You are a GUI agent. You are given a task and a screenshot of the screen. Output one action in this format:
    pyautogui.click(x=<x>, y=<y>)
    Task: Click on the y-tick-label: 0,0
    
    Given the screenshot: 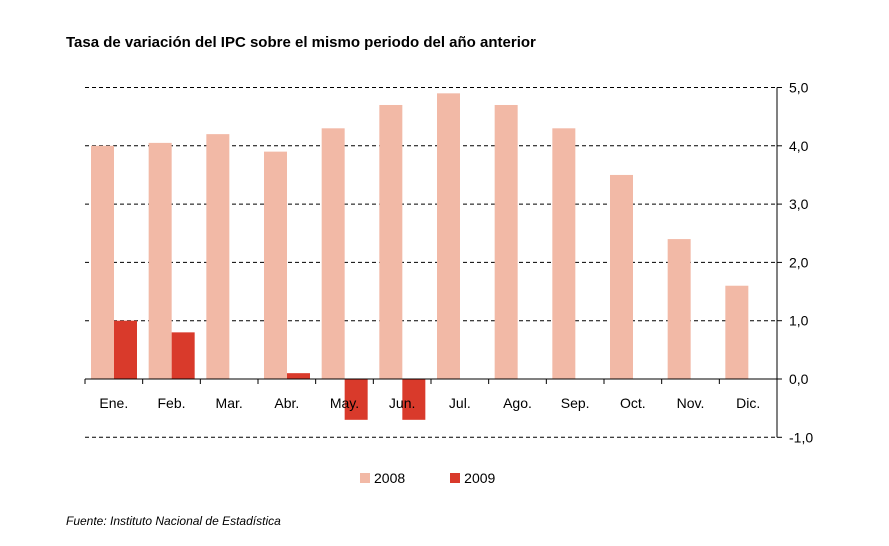 What is the action you would take?
    pyautogui.click(x=799, y=379)
    